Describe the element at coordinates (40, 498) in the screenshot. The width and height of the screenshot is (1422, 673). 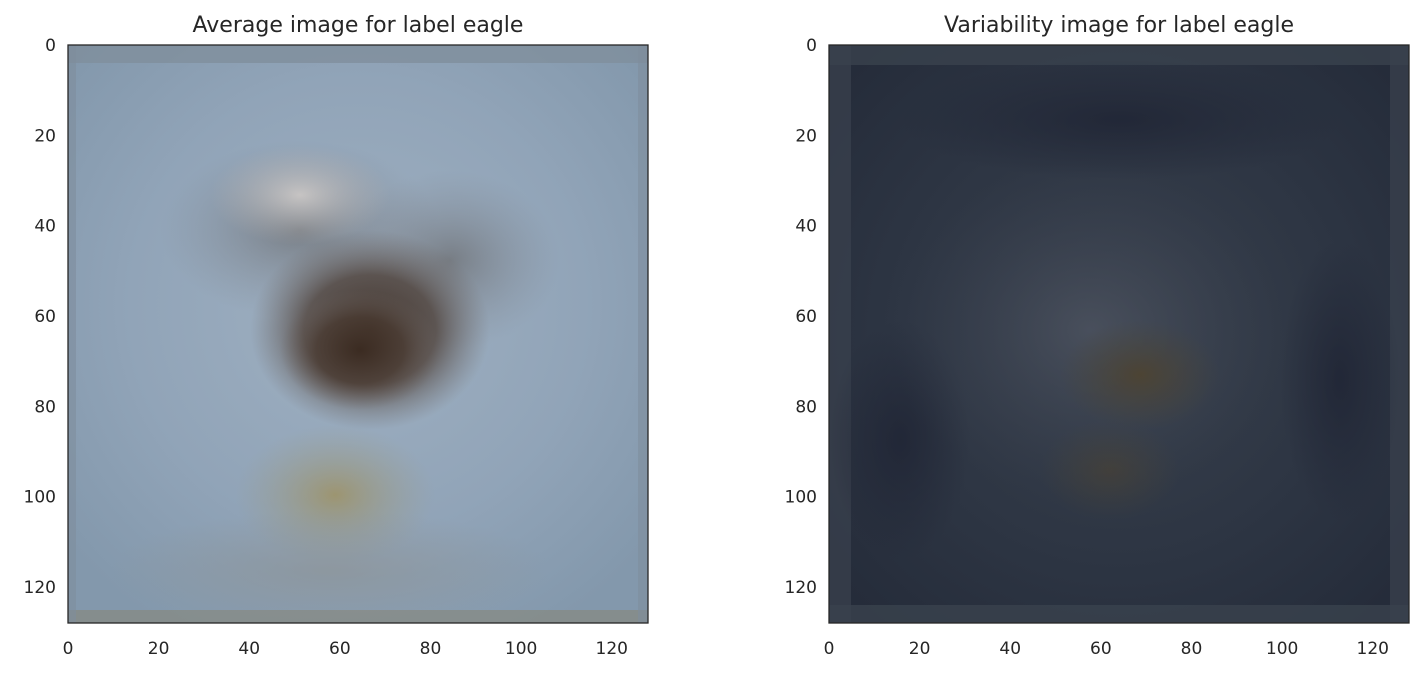
I see `average-y-tick-label: 100` at that location.